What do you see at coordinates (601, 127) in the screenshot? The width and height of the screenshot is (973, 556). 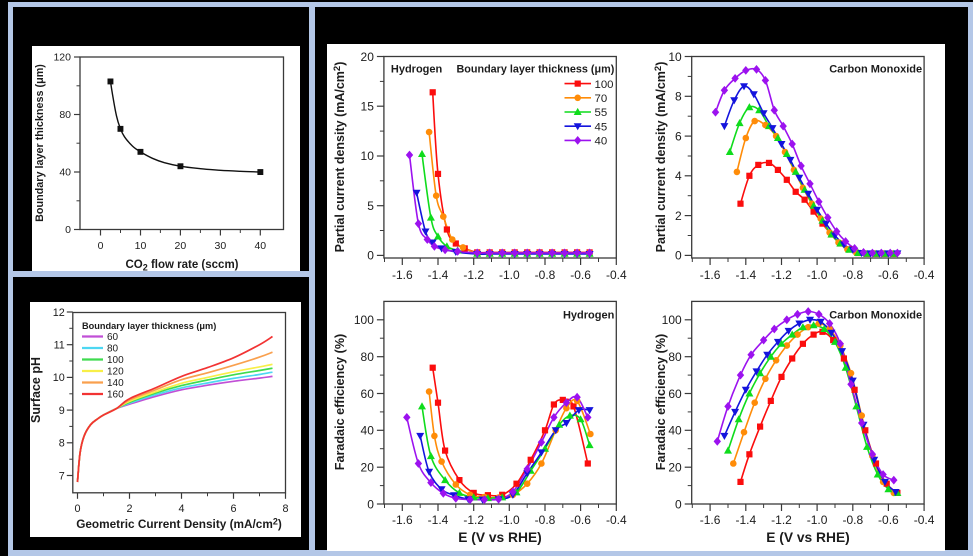 I see `svg-text: 45` at bounding box center [601, 127].